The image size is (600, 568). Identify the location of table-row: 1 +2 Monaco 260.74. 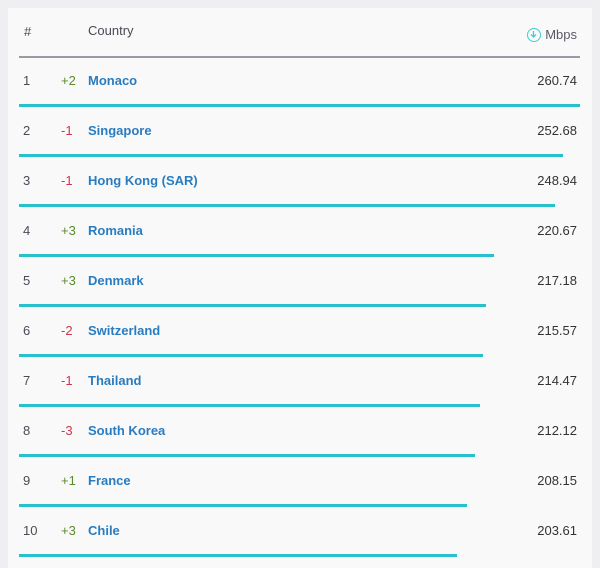
(299, 83).